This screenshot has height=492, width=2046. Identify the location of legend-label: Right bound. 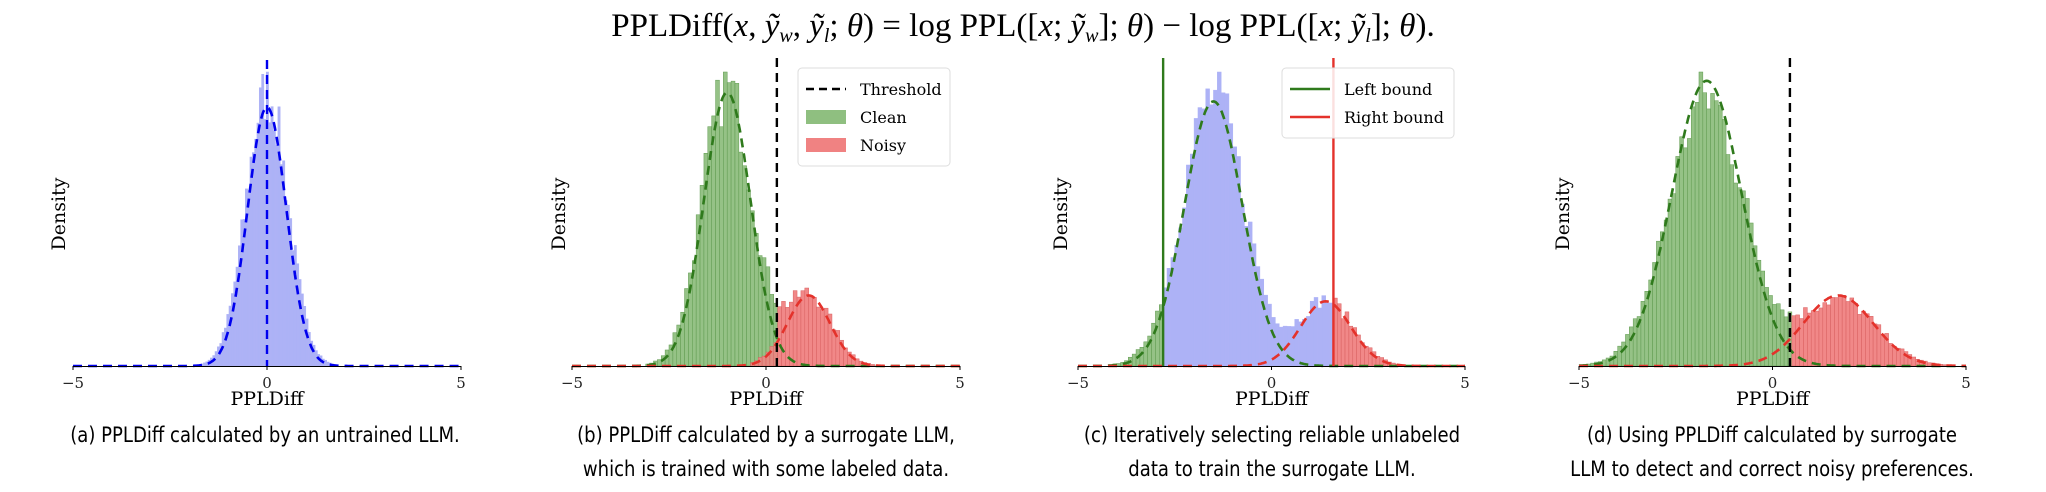
(1394, 117).